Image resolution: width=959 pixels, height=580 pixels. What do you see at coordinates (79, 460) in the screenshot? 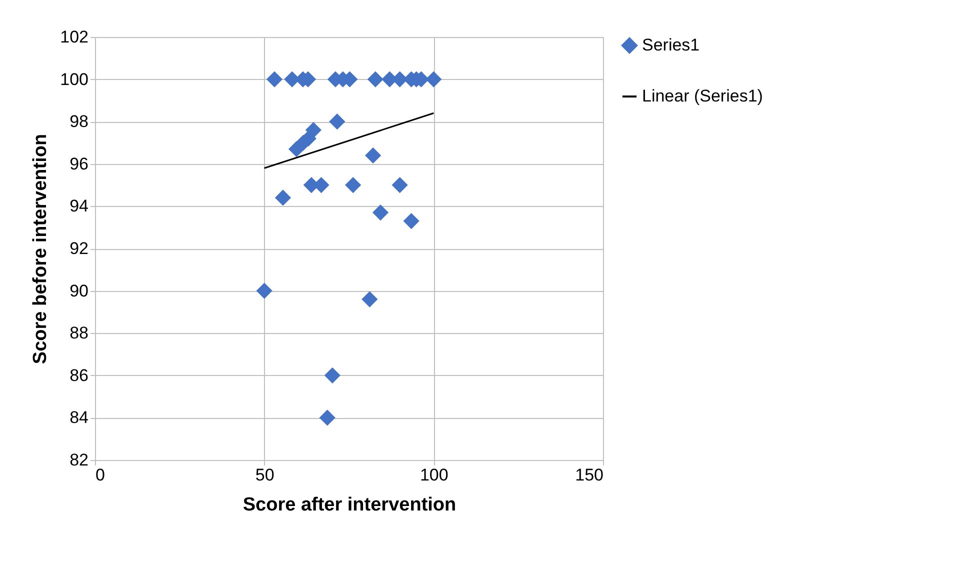
I see `y-tick-label: 82` at bounding box center [79, 460].